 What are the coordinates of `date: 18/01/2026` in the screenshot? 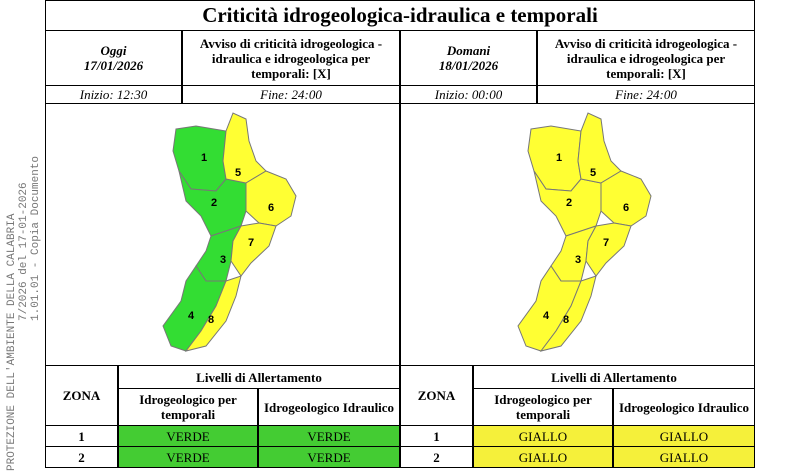 It's located at (468, 65).